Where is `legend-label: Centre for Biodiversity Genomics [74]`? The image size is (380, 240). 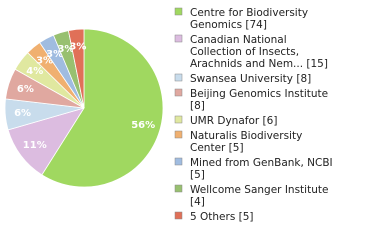
legend-label: Centre for Biodiversity Genomics [74] is located at coordinates (250, 19).